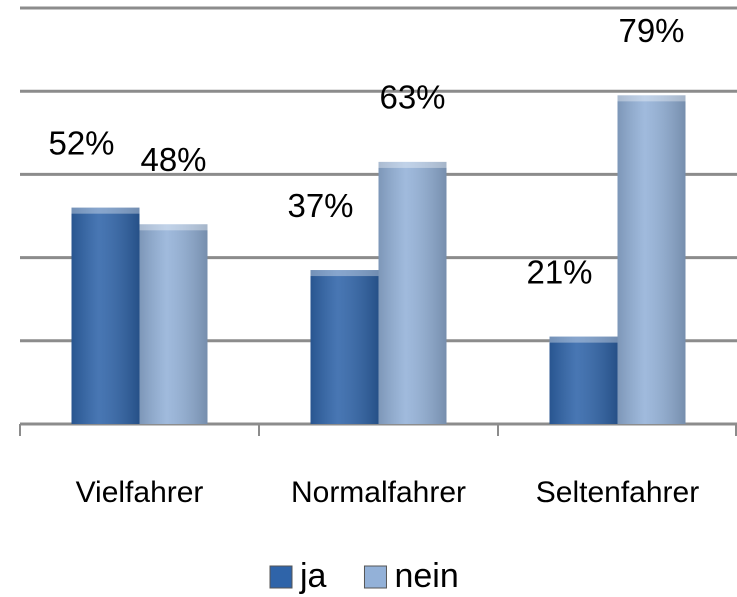  Describe the element at coordinates (378, 492) in the screenshot. I see `x-tick-label: Normalfahrer` at that location.